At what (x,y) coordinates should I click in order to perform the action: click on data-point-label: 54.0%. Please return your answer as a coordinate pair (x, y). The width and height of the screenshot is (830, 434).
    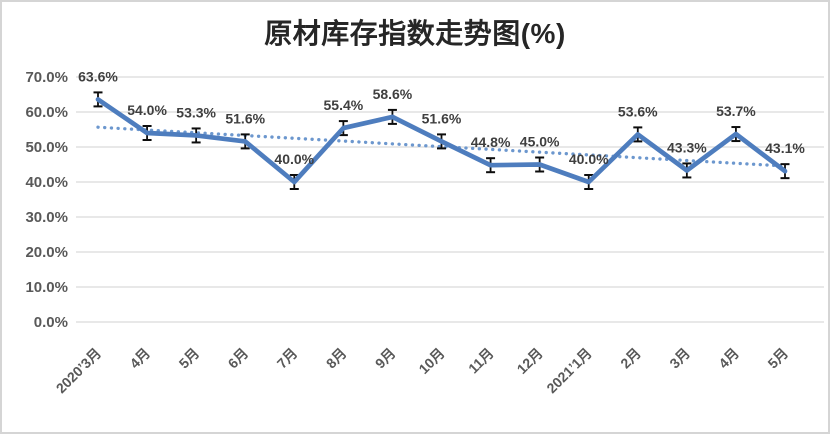
    Looking at the image, I should click on (147, 110).